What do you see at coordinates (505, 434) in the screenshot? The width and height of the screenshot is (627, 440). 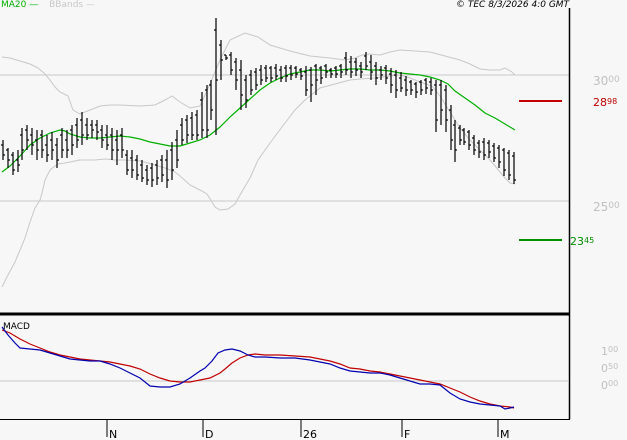 I see `x-tick-label: M` at bounding box center [505, 434].